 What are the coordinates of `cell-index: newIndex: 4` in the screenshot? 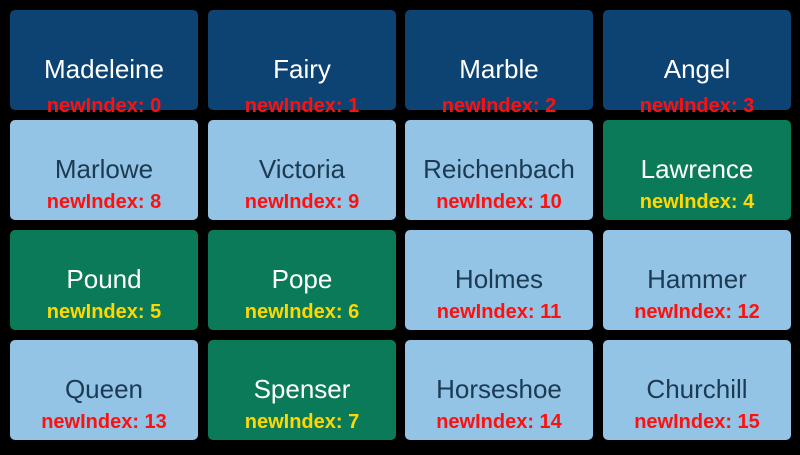 It's located at (697, 202).